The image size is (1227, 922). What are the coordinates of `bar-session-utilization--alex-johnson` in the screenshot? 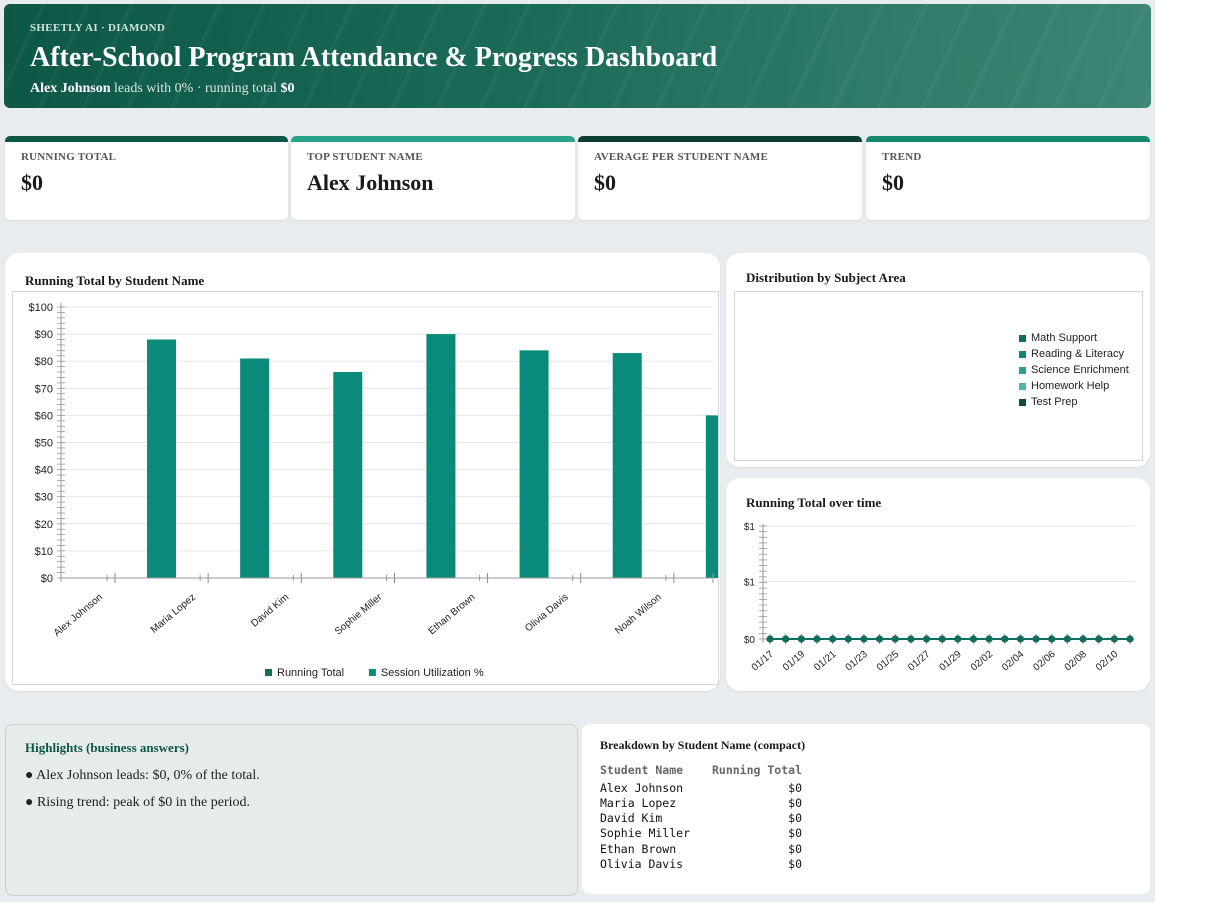 It's located at (161, 458).